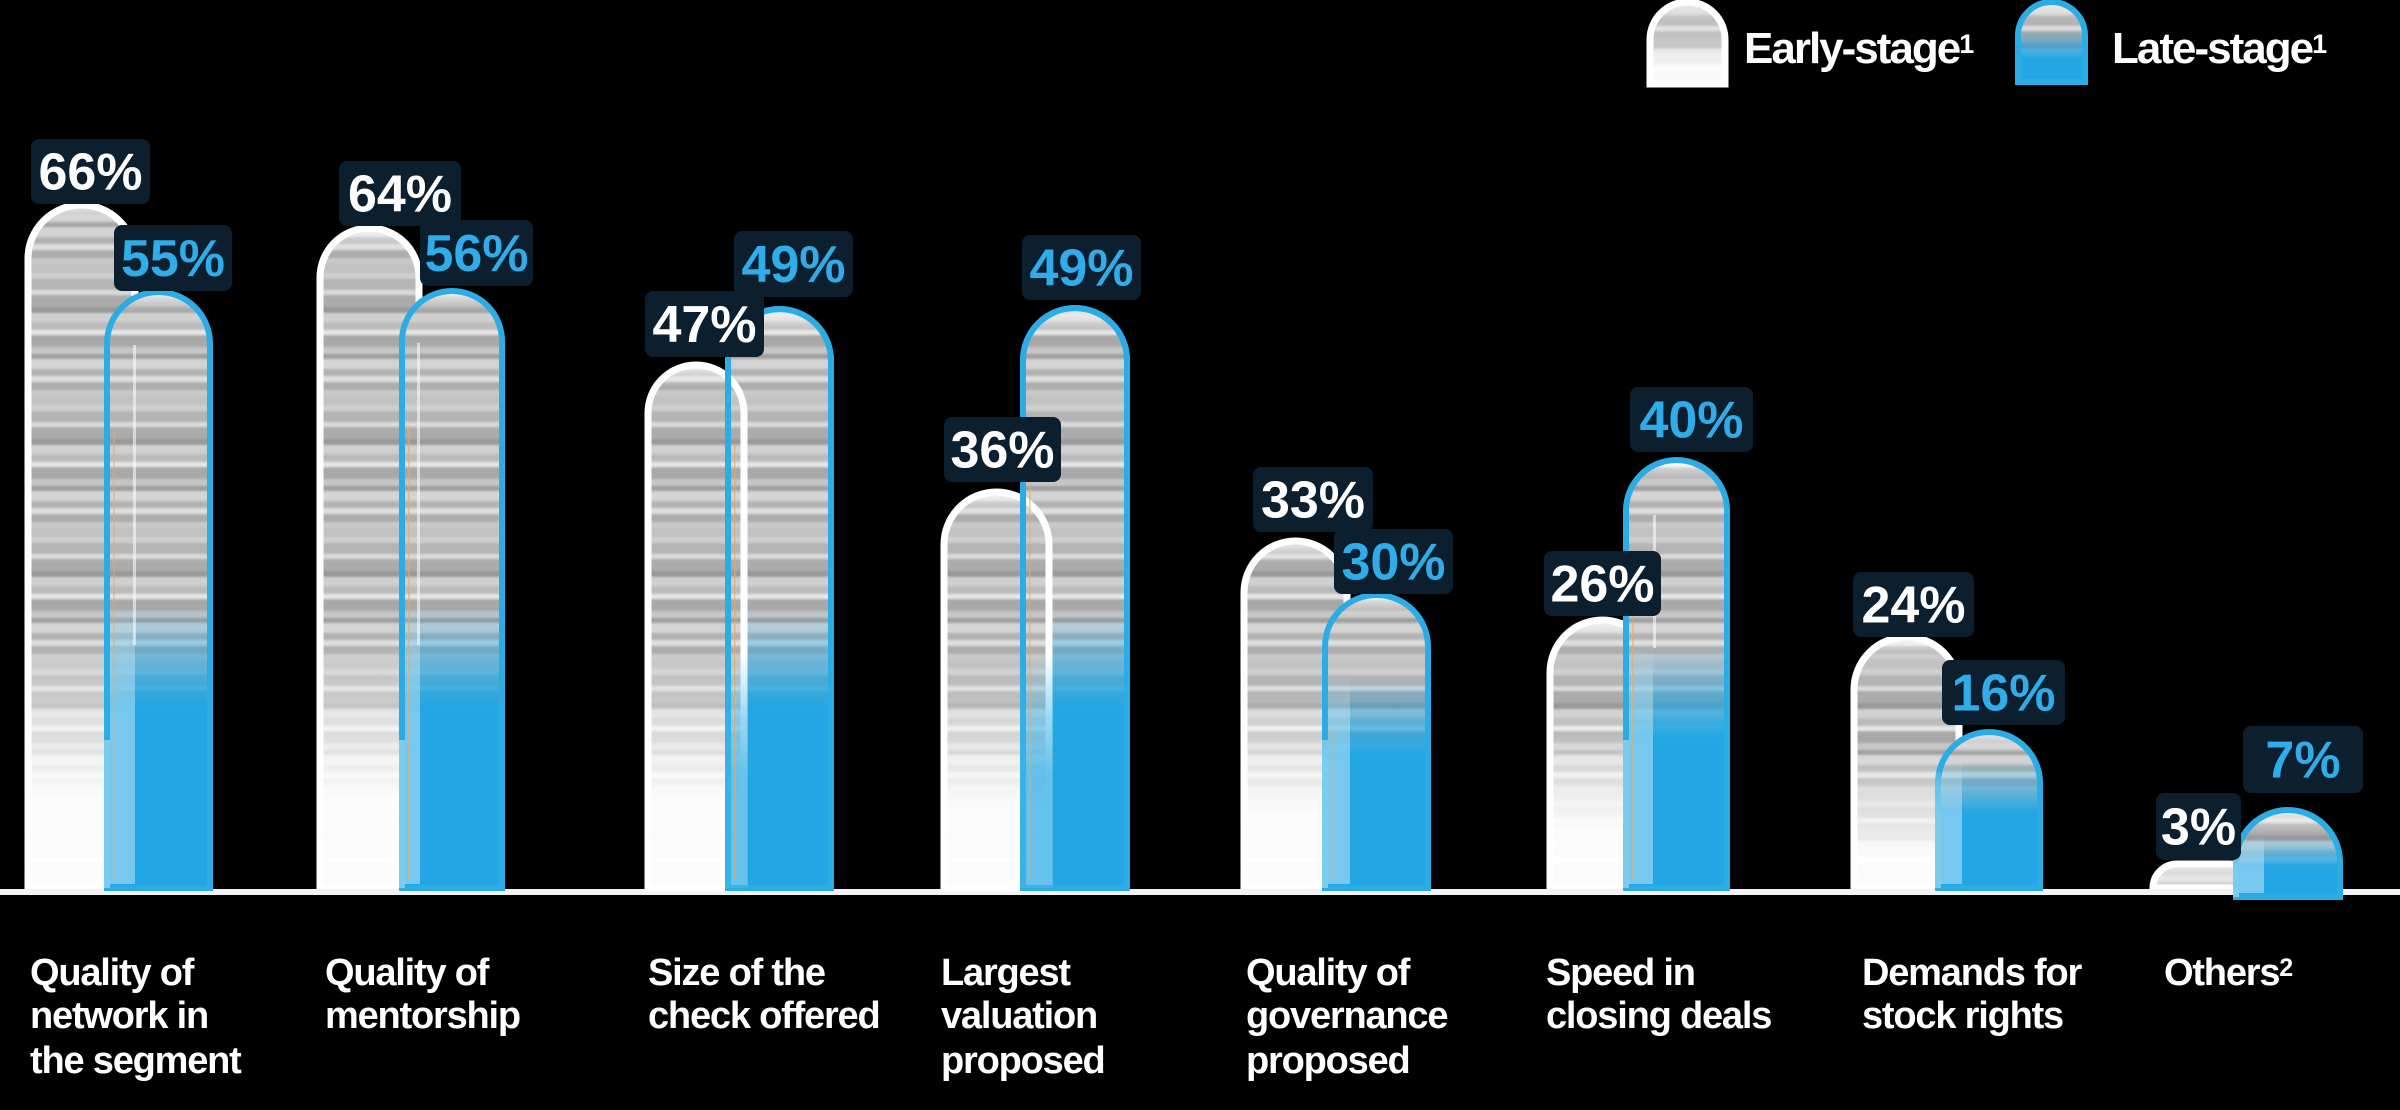 The height and width of the screenshot is (1110, 2400). What do you see at coordinates (704, 325) in the screenshot?
I see `svg-text: 47%` at bounding box center [704, 325].